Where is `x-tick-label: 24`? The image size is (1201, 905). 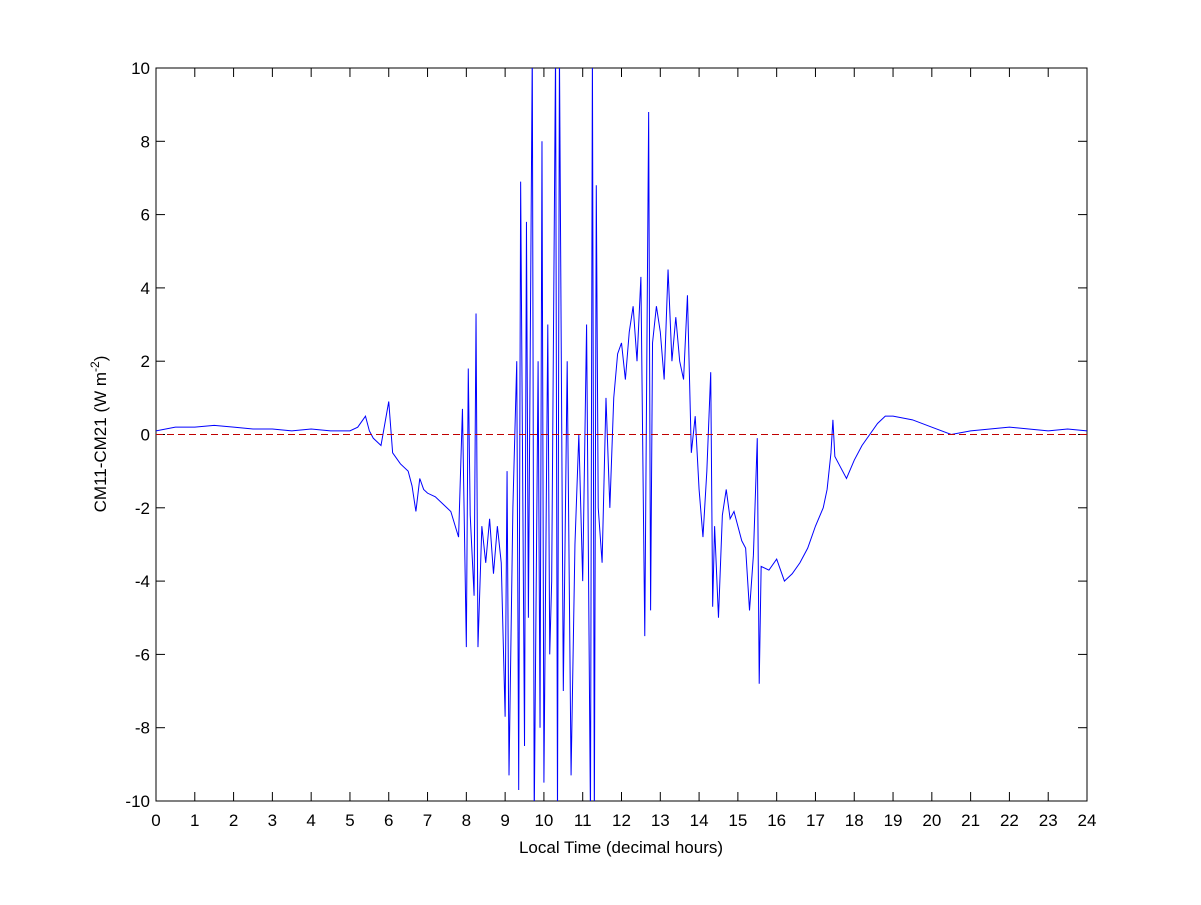 x-tick-label: 24 is located at coordinates (1087, 820).